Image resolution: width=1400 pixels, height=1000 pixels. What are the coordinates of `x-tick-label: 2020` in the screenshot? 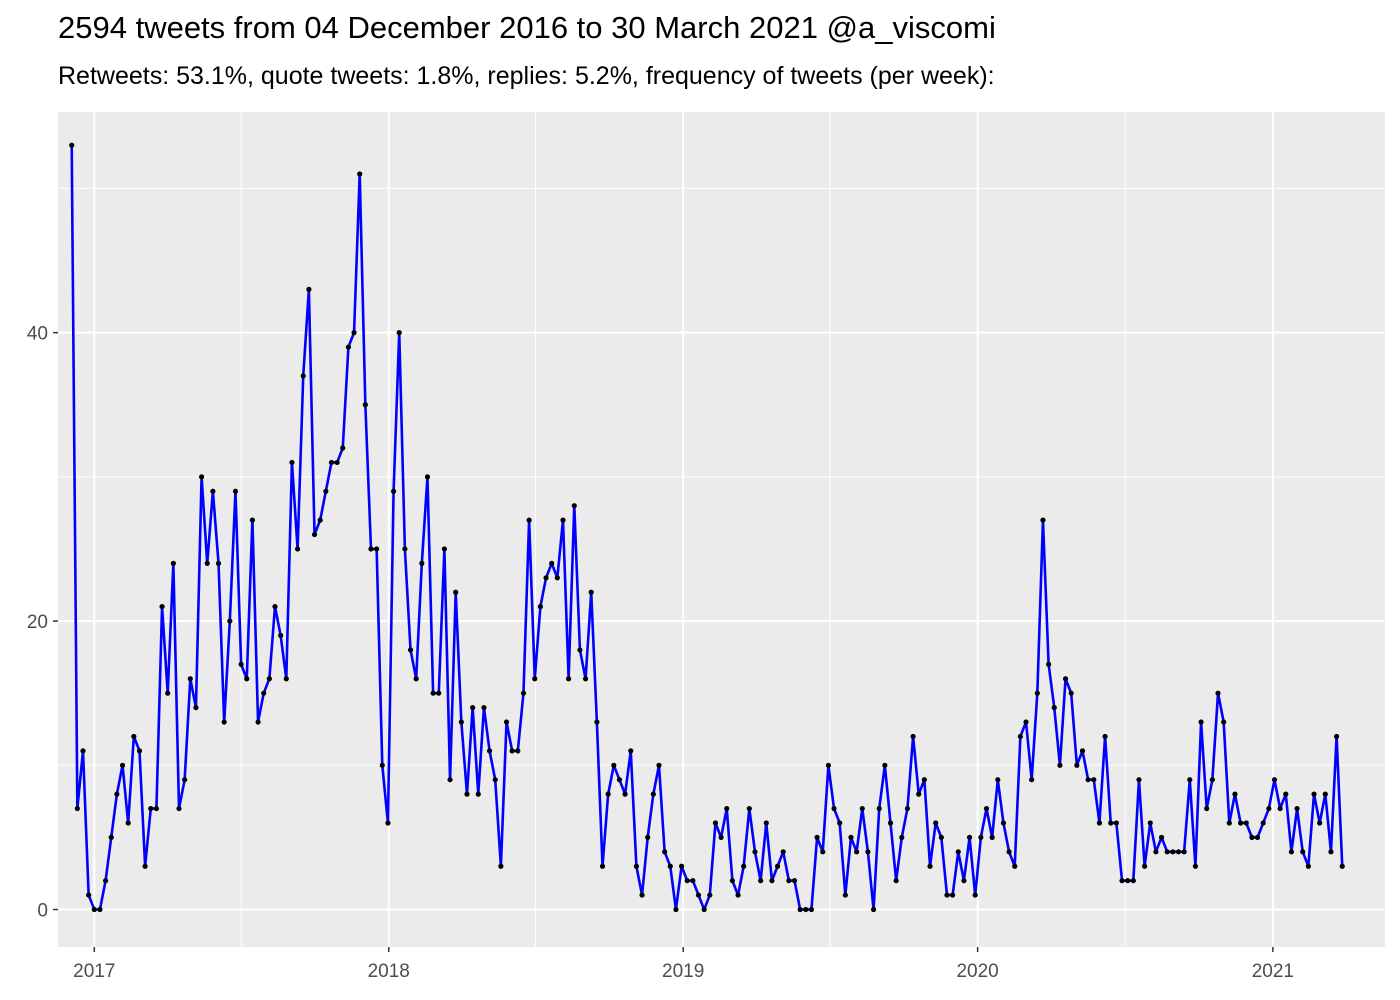 It's located at (977, 971).